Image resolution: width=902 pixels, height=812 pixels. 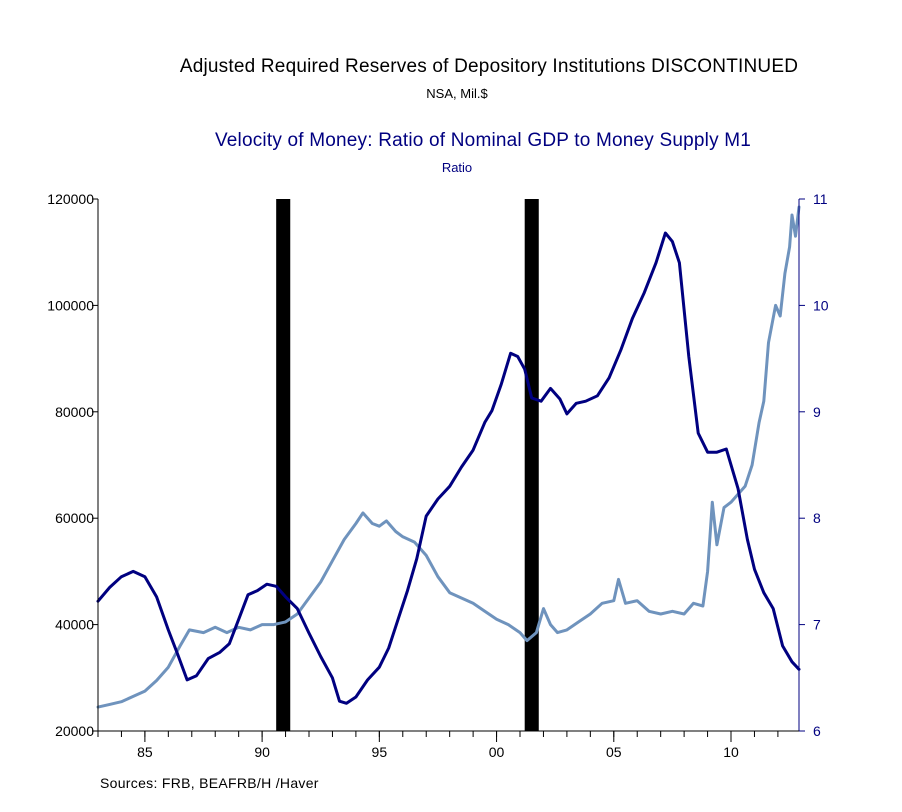 I want to click on x-tick-label: 10, so click(x=731, y=752).